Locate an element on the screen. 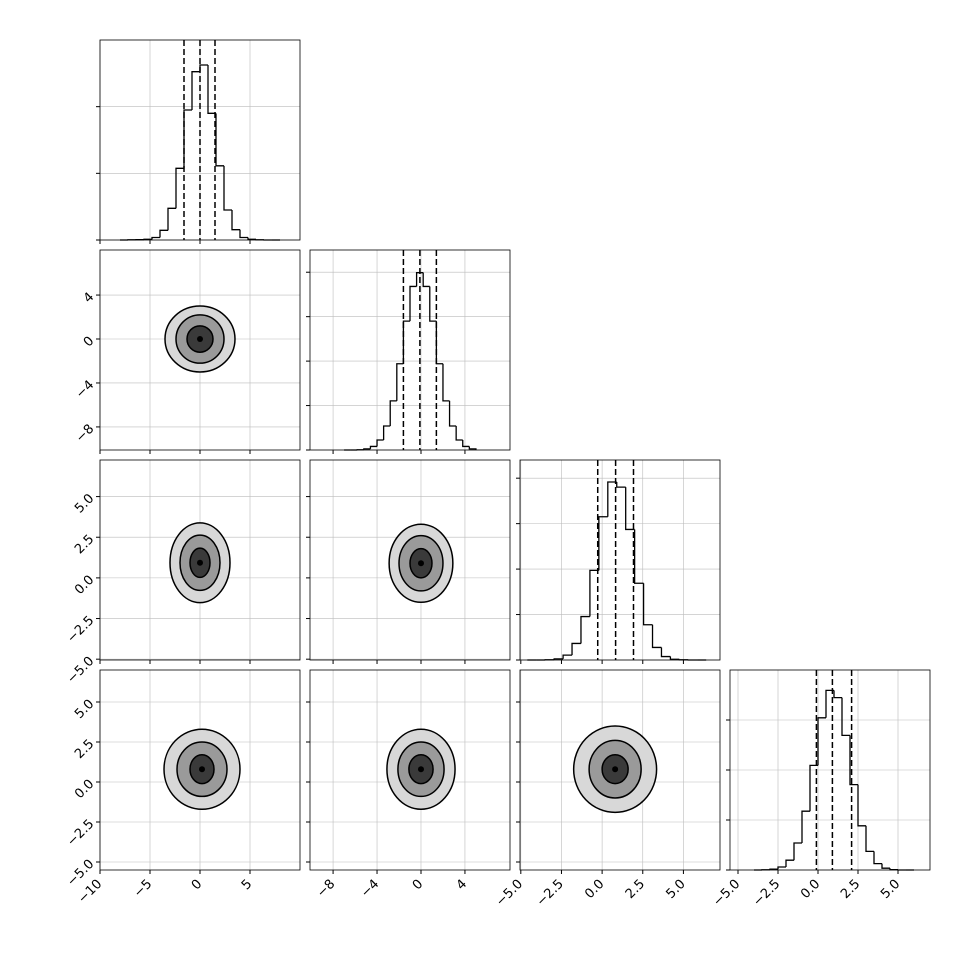  x-tick-label: −8 is located at coordinates (326, 889).